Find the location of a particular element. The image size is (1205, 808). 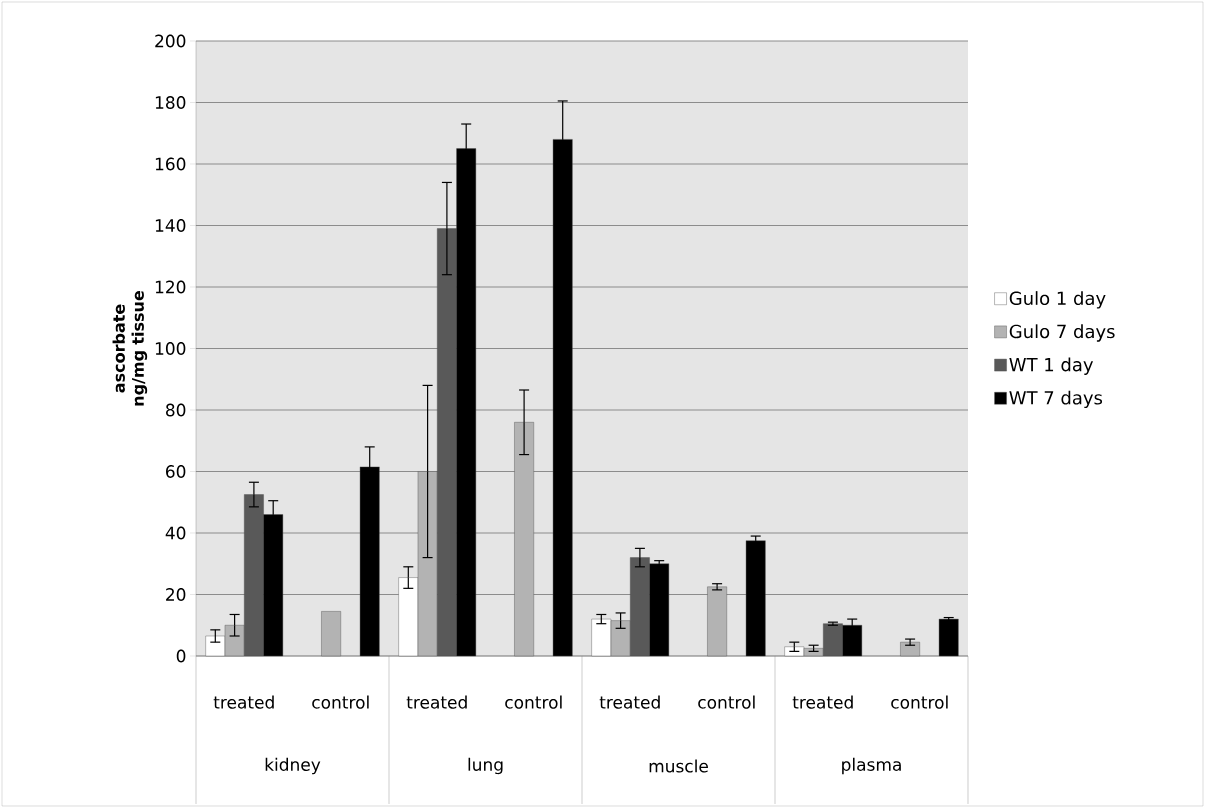

y-tick-label: 200 is located at coordinates (170, 41).